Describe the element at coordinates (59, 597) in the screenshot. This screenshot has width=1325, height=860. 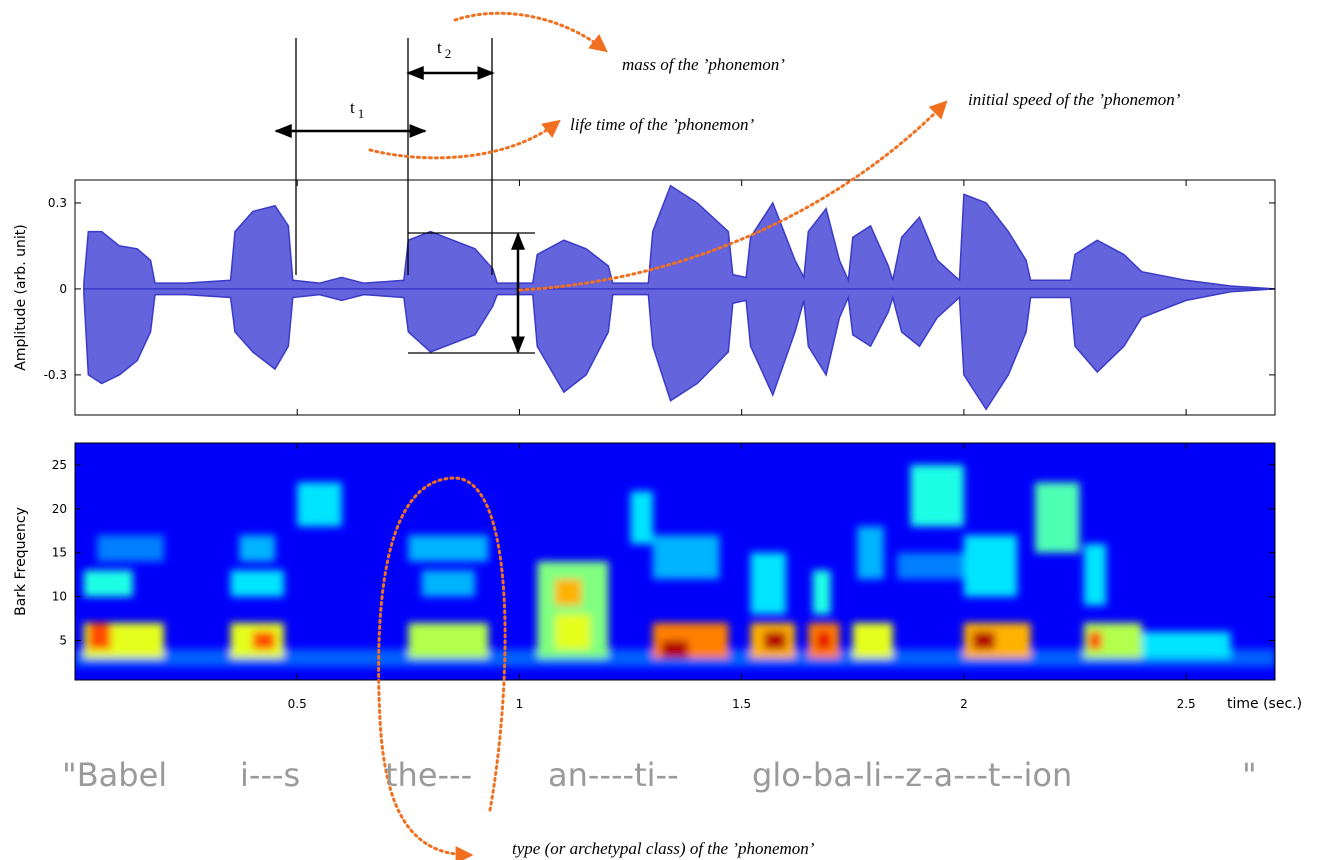
I see `y-tick-label: 10` at that location.